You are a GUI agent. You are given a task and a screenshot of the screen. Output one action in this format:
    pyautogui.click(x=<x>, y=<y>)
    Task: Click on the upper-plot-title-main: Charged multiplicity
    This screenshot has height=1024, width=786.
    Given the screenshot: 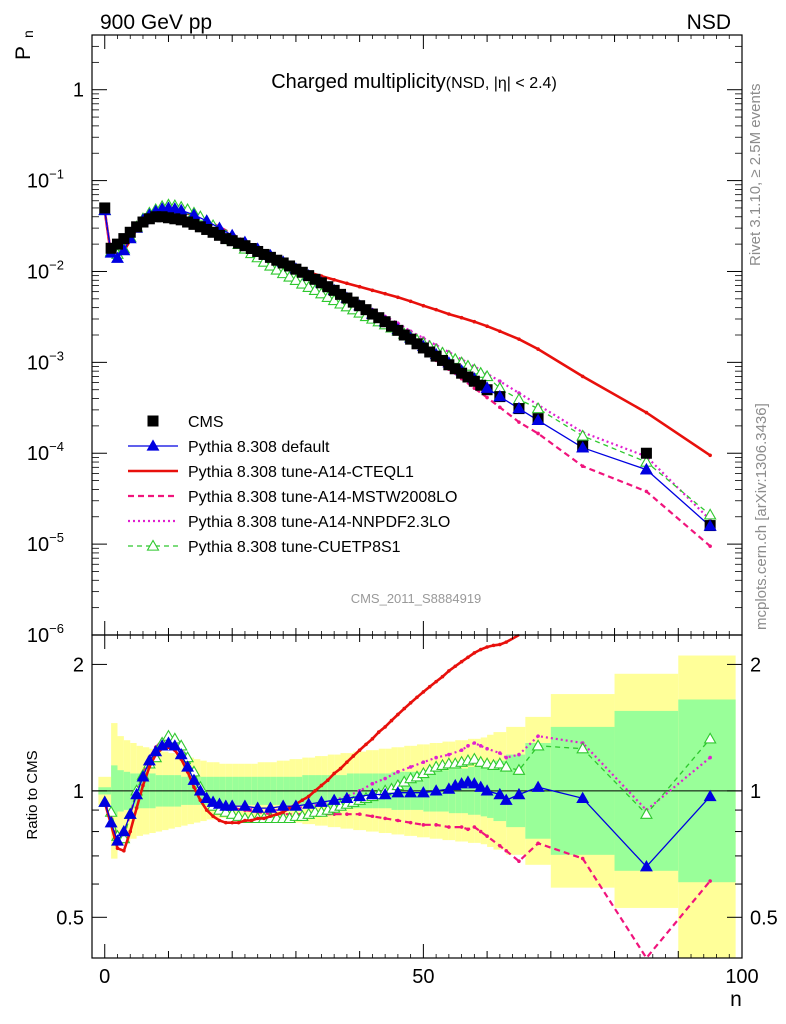 What is the action you would take?
    pyautogui.click(x=358, y=82)
    